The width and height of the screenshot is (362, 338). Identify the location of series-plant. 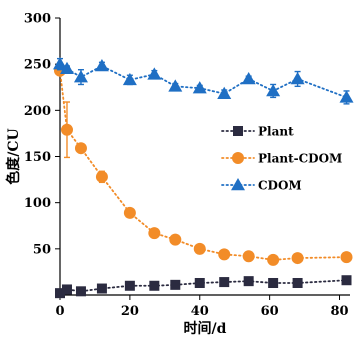
(203, 287).